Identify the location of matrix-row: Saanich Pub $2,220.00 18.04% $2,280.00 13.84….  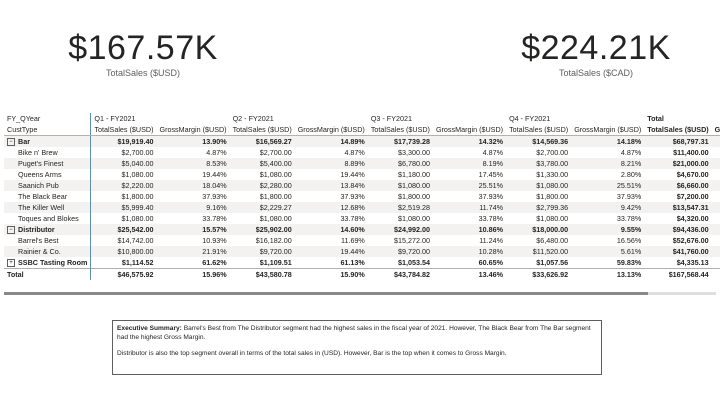
(362, 185).